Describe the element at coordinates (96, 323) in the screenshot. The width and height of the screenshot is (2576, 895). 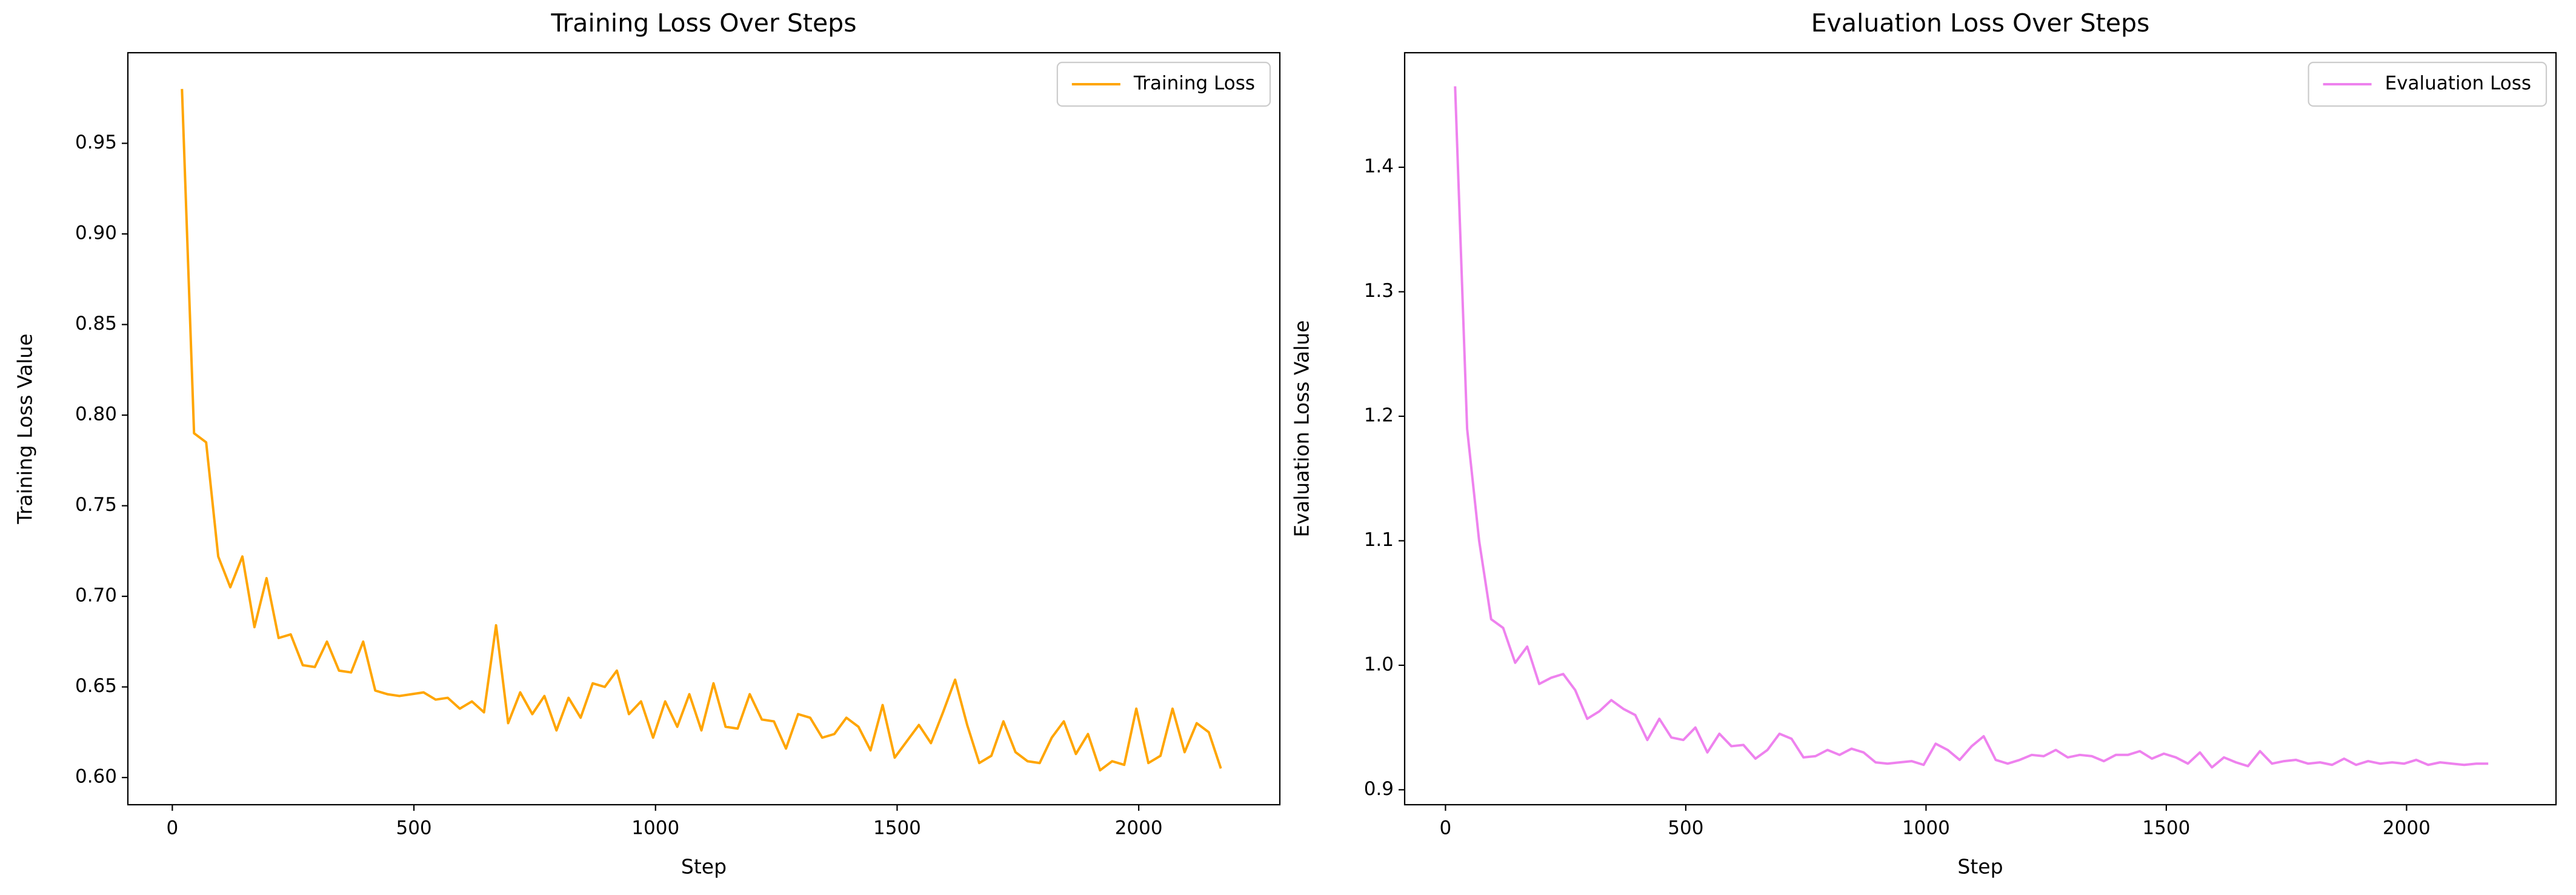
I see `y-tick-label: 0.85` at that location.